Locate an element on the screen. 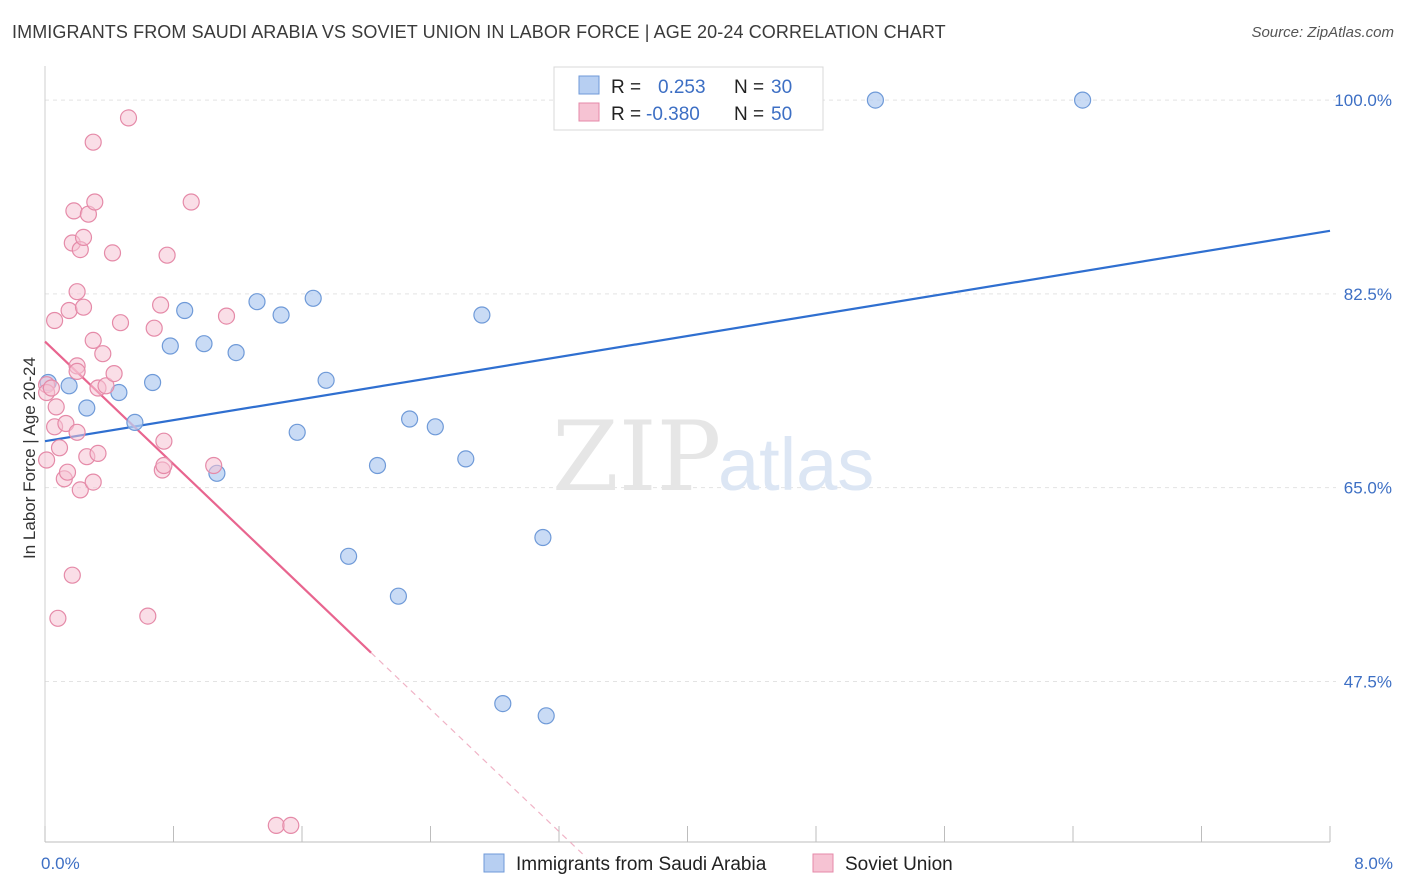 This screenshot has width=1406, height=892. x-tick-label-0: 0.0% is located at coordinates (60, 863).